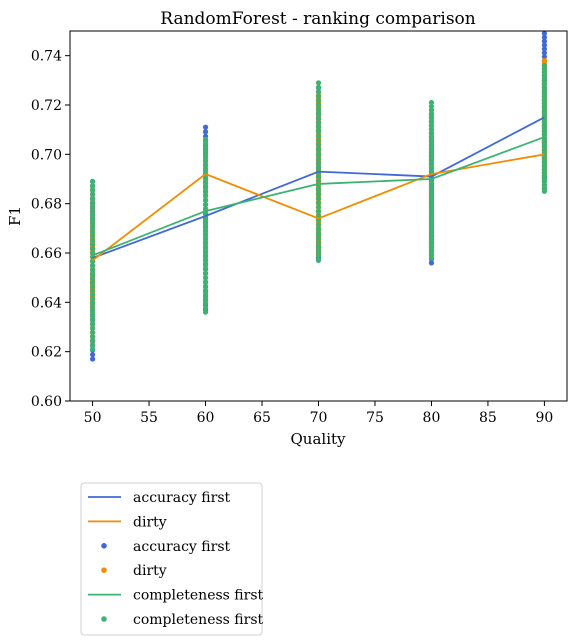  What do you see at coordinates (432, 418) in the screenshot?
I see `x-tick-label: 80` at bounding box center [432, 418].